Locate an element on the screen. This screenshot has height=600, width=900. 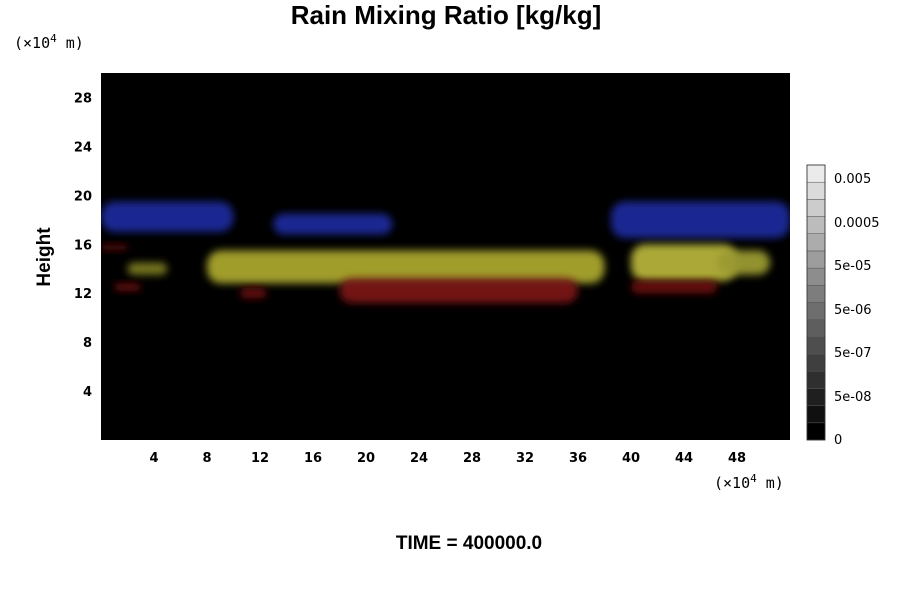
colorbar-label: 5e-08 is located at coordinates (853, 397).